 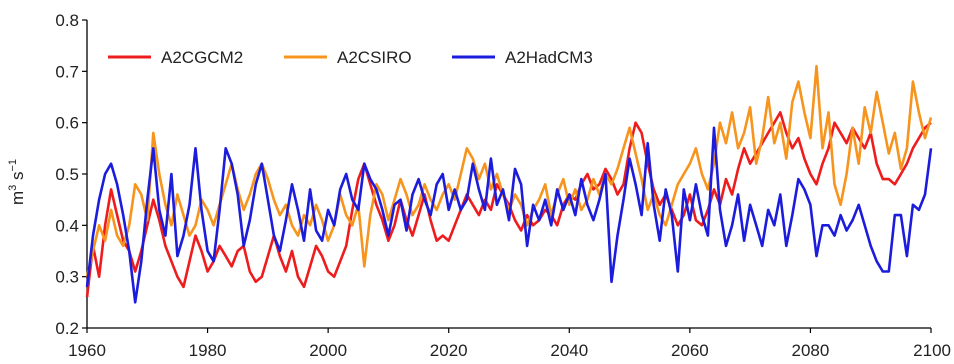 What do you see at coordinates (67, 225) in the screenshot?
I see `y-tick-label: 0.4` at bounding box center [67, 225].